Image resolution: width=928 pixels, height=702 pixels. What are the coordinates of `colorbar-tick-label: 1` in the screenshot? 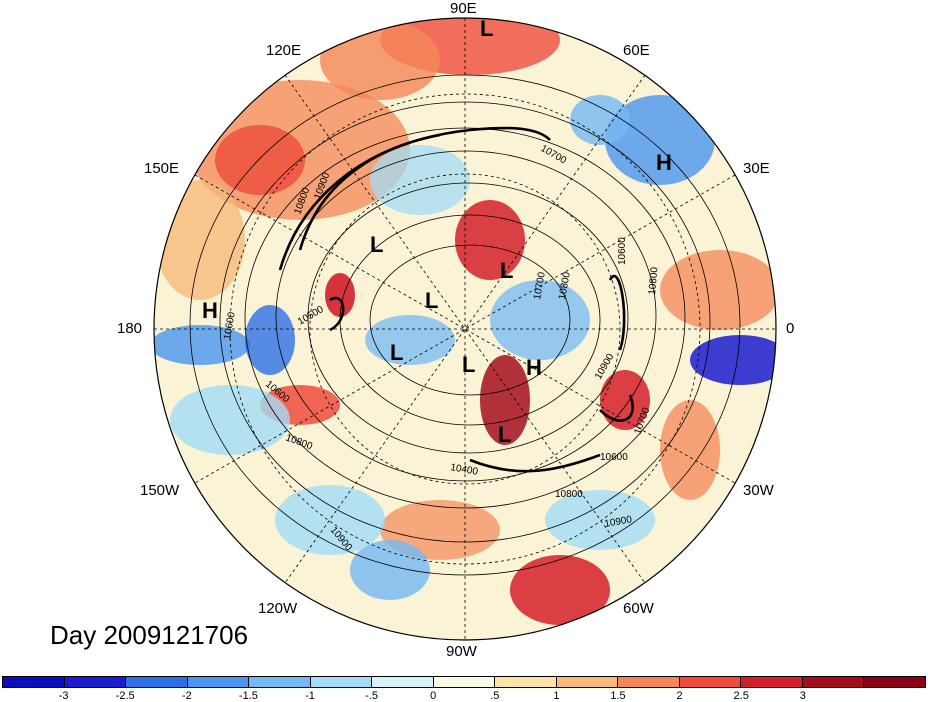 It's located at (556, 696).